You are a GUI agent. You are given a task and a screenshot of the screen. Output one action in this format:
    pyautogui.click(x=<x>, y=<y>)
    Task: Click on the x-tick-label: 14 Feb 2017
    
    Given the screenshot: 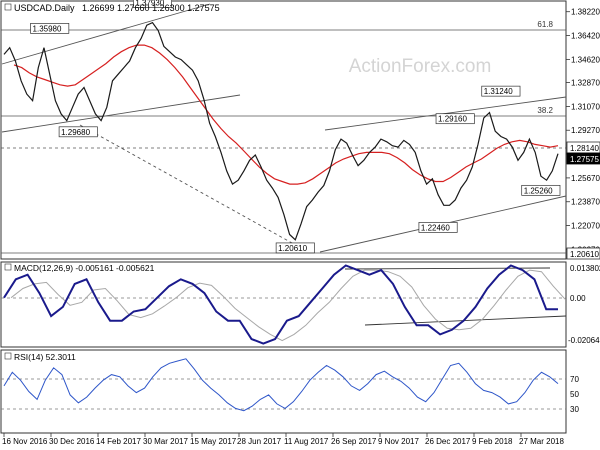 What is the action you would take?
    pyautogui.click(x=118, y=441)
    